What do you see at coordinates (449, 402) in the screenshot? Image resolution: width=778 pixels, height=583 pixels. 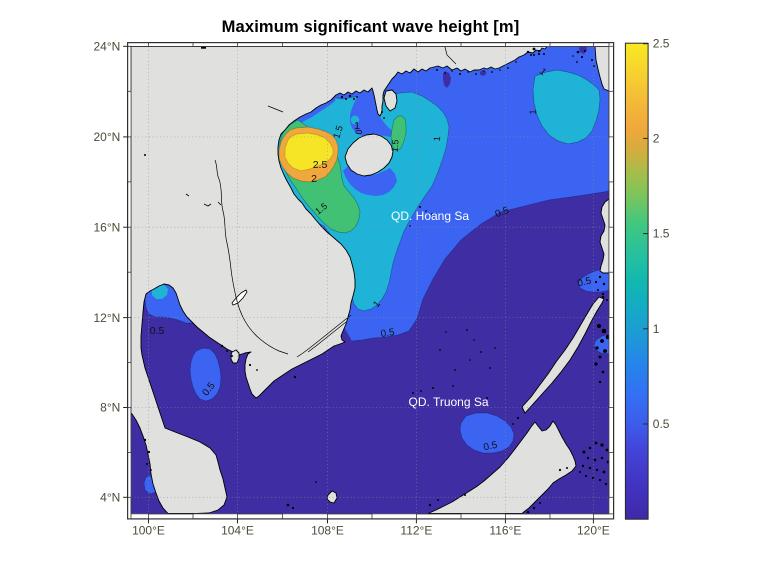 I see `svg-text: QD. Truong Sa` at bounding box center [449, 402].